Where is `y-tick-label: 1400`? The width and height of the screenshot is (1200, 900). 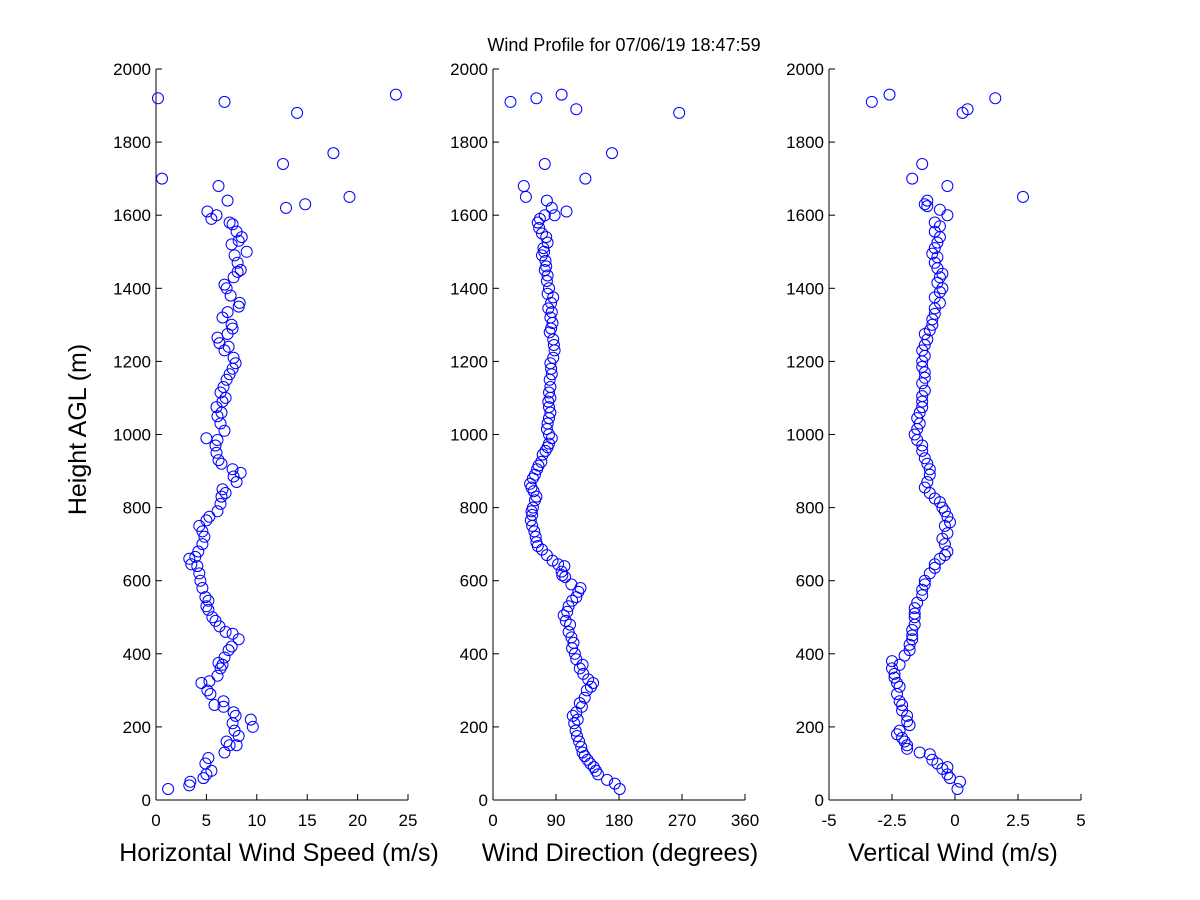 y-tick-label: 1400 is located at coordinates (805, 288).